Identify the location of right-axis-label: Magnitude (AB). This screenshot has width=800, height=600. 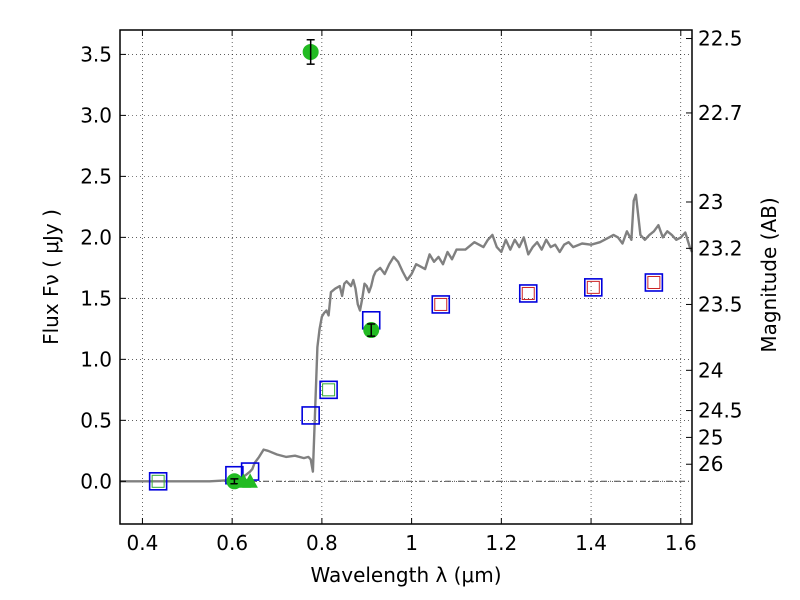
(769, 274).